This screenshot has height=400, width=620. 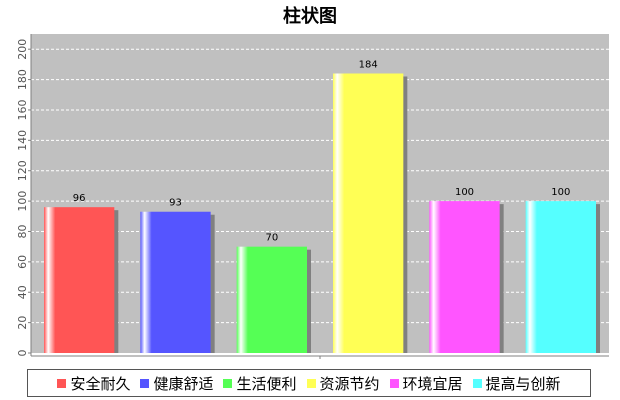 I want to click on legend-label: 生活便利, so click(x=266, y=383).